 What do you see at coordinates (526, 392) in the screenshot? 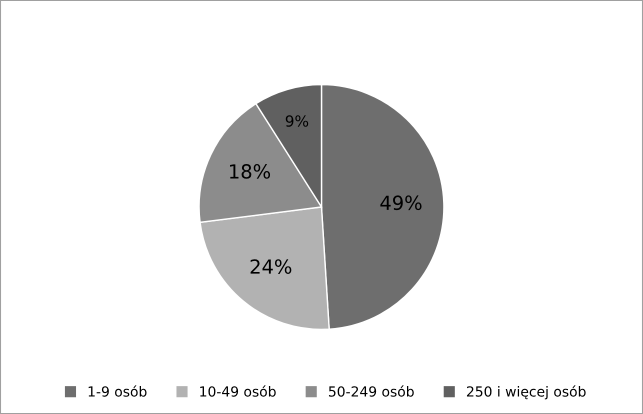
I see `legend-label: 250 i więcej osób` at bounding box center [526, 392].